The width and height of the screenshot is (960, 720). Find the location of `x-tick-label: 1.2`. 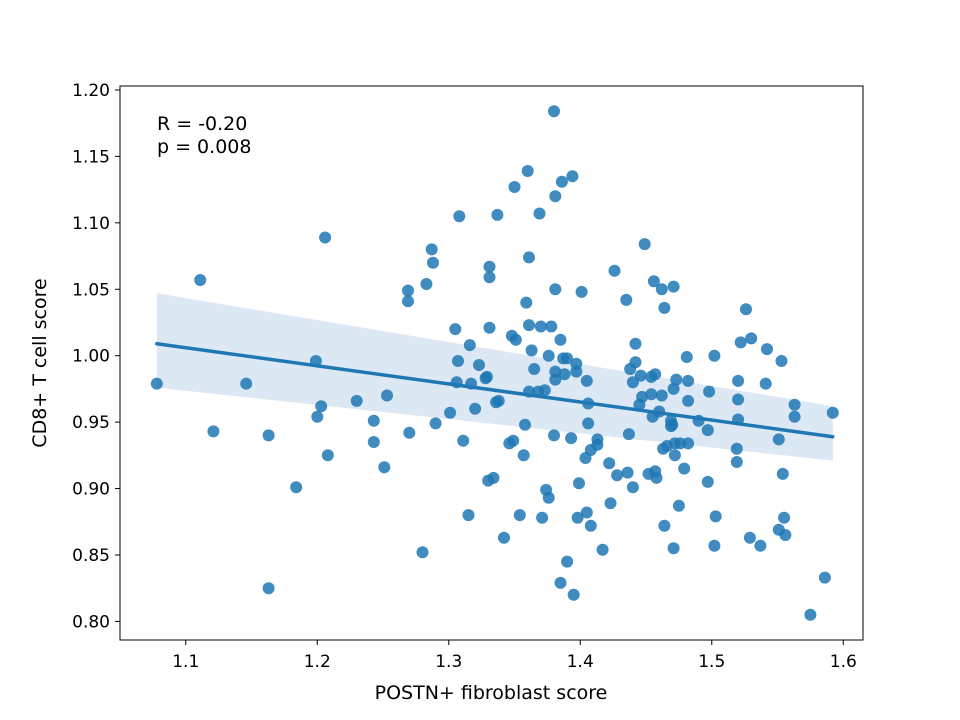

x-tick-label: 1.2 is located at coordinates (317, 662).